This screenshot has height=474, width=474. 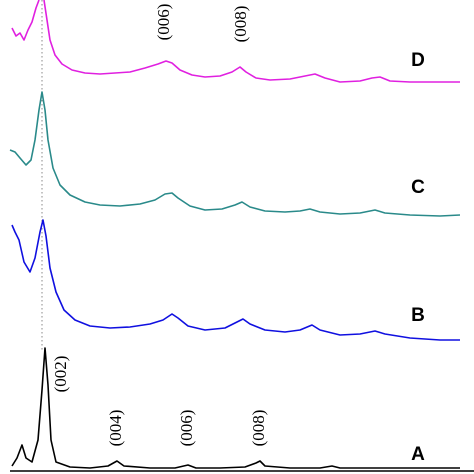 What do you see at coordinates (418, 315) in the screenshot?
I see `curve-label: B` at bounding box center [418, 315].